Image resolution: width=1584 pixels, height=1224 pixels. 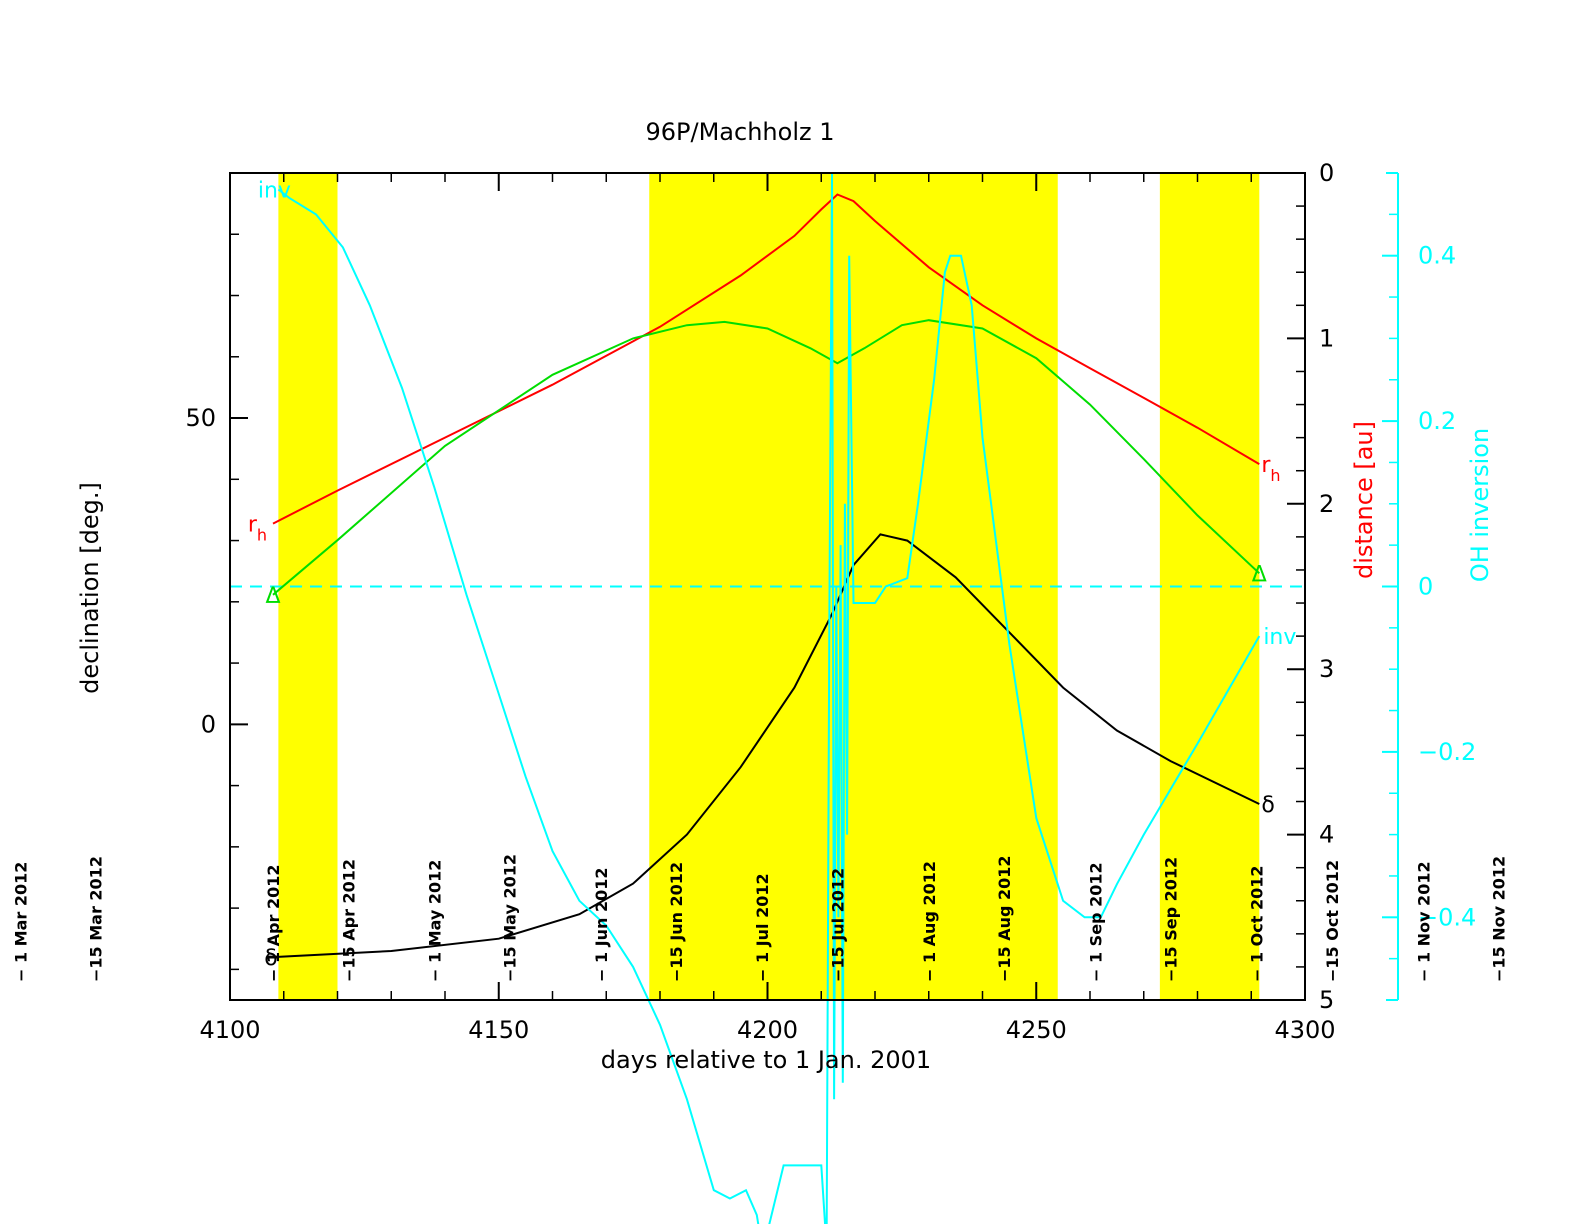 I want to click on date-marker-label: − 1 May 2012, so click(x=434, y=921).